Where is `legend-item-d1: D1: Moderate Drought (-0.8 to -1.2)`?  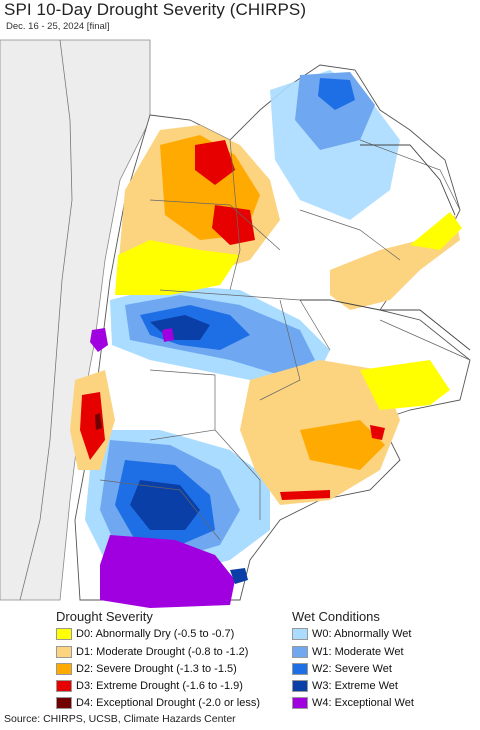 legend-item-d1: D1: Moderate Drought (-0.8 to -1.2) is located at coordinates (152, 652).